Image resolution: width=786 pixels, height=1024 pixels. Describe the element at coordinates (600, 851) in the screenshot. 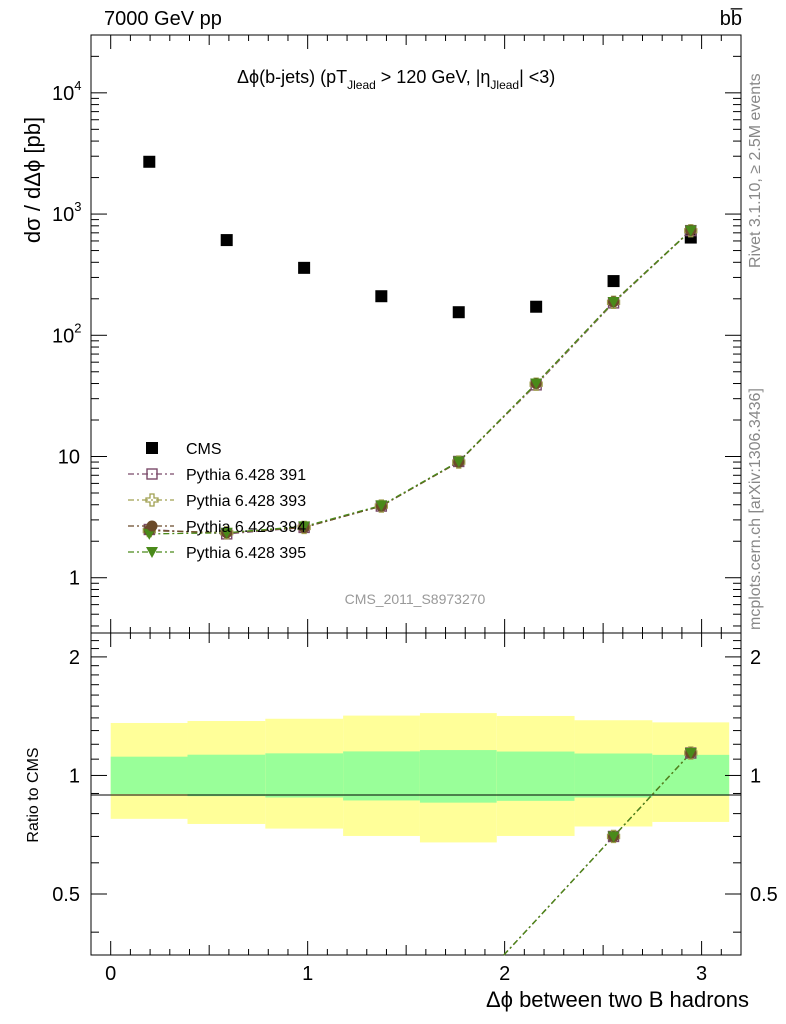

I see `ratio-series` at that location.